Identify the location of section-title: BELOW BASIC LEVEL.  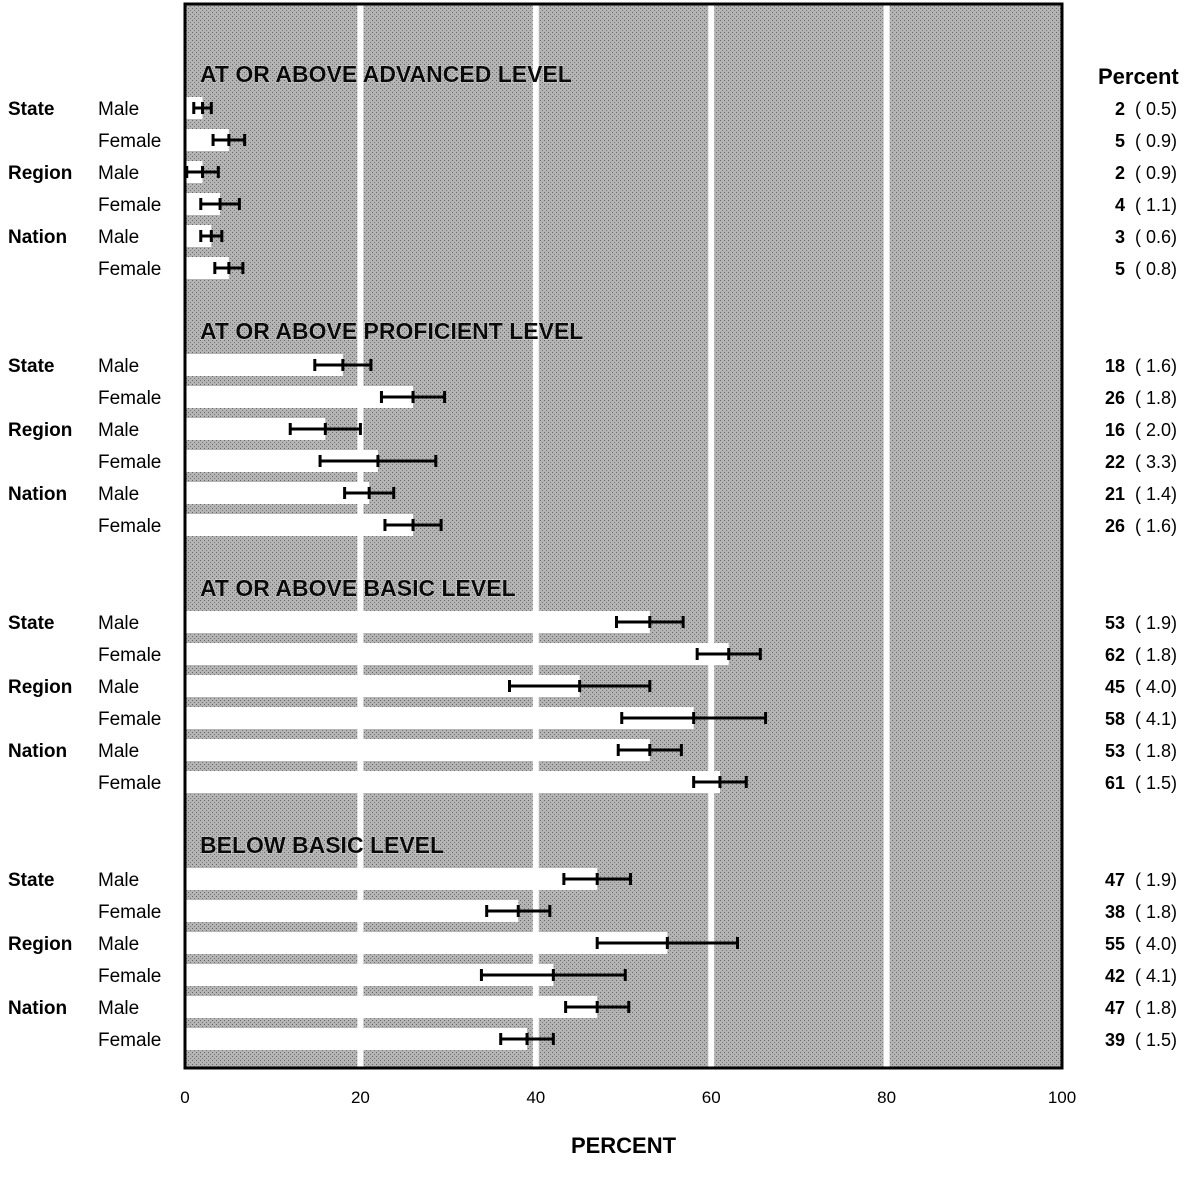
(322, 845).